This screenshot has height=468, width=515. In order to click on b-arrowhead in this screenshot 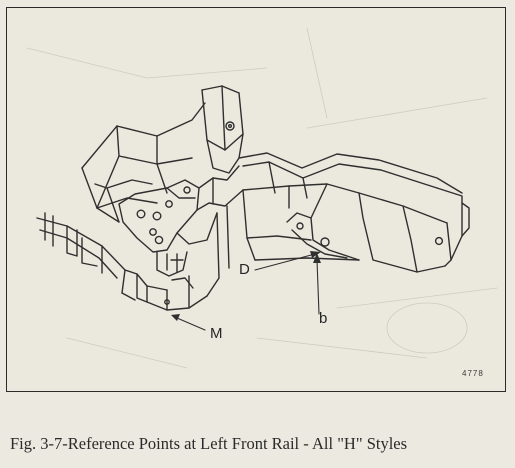, I will do `click(317, 258)`.